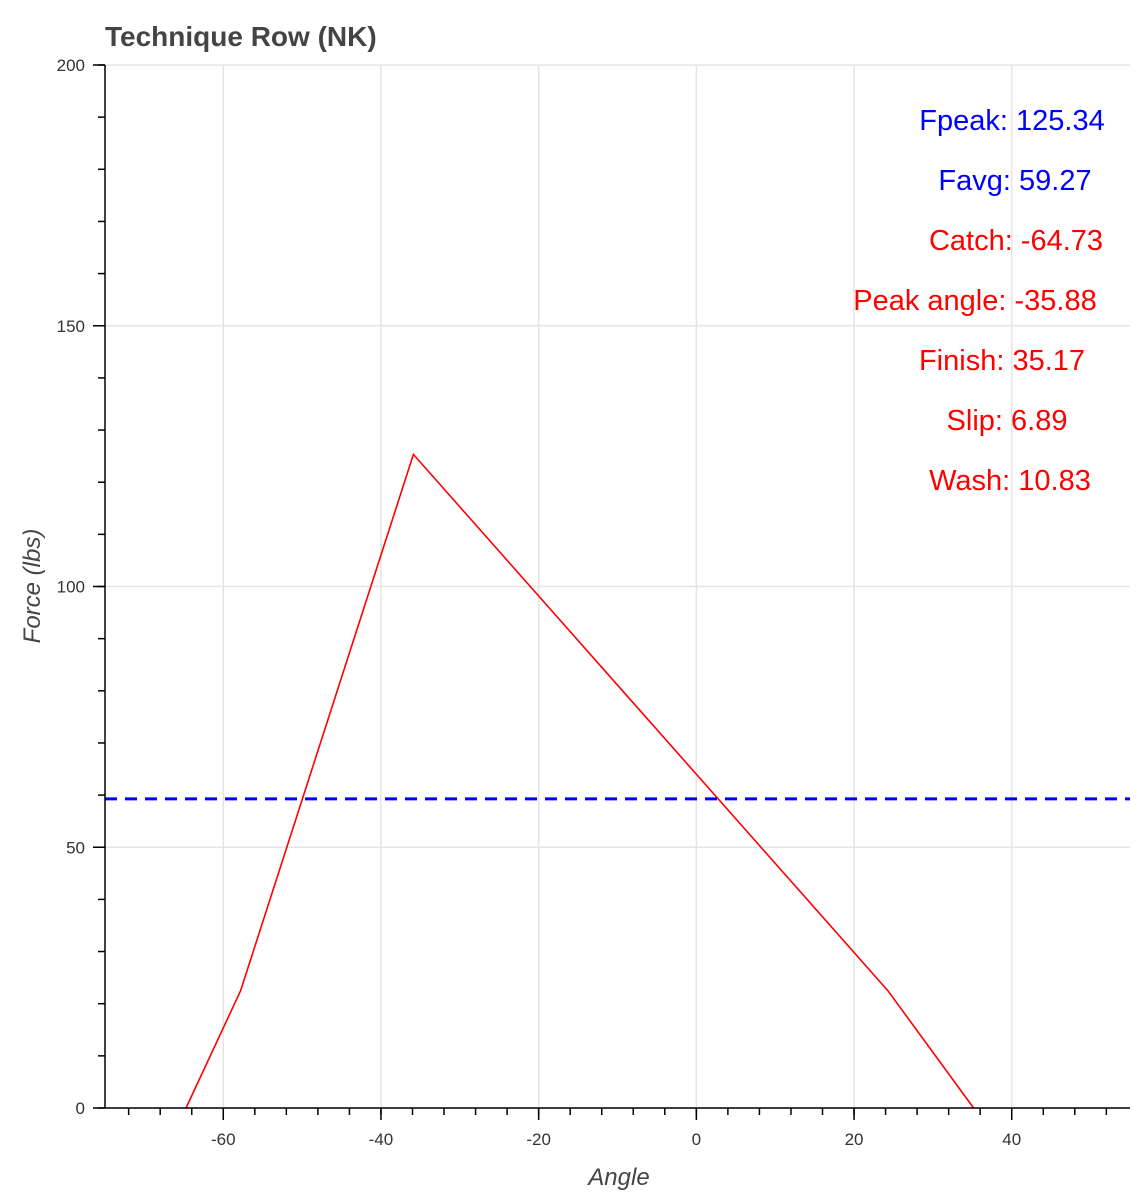 This screenshot has height=1200, width=1140. I want to click on y-tick-label: 100, so click(71, 587).